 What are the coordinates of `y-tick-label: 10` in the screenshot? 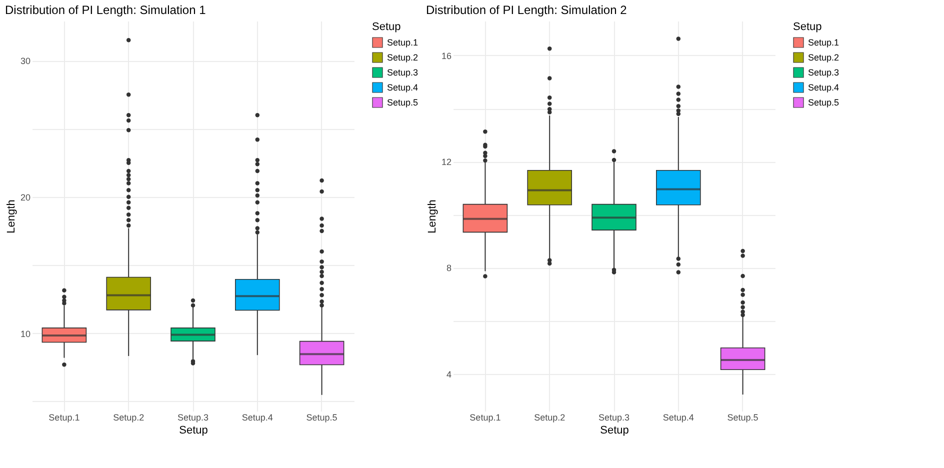 It's located at (25, 333).